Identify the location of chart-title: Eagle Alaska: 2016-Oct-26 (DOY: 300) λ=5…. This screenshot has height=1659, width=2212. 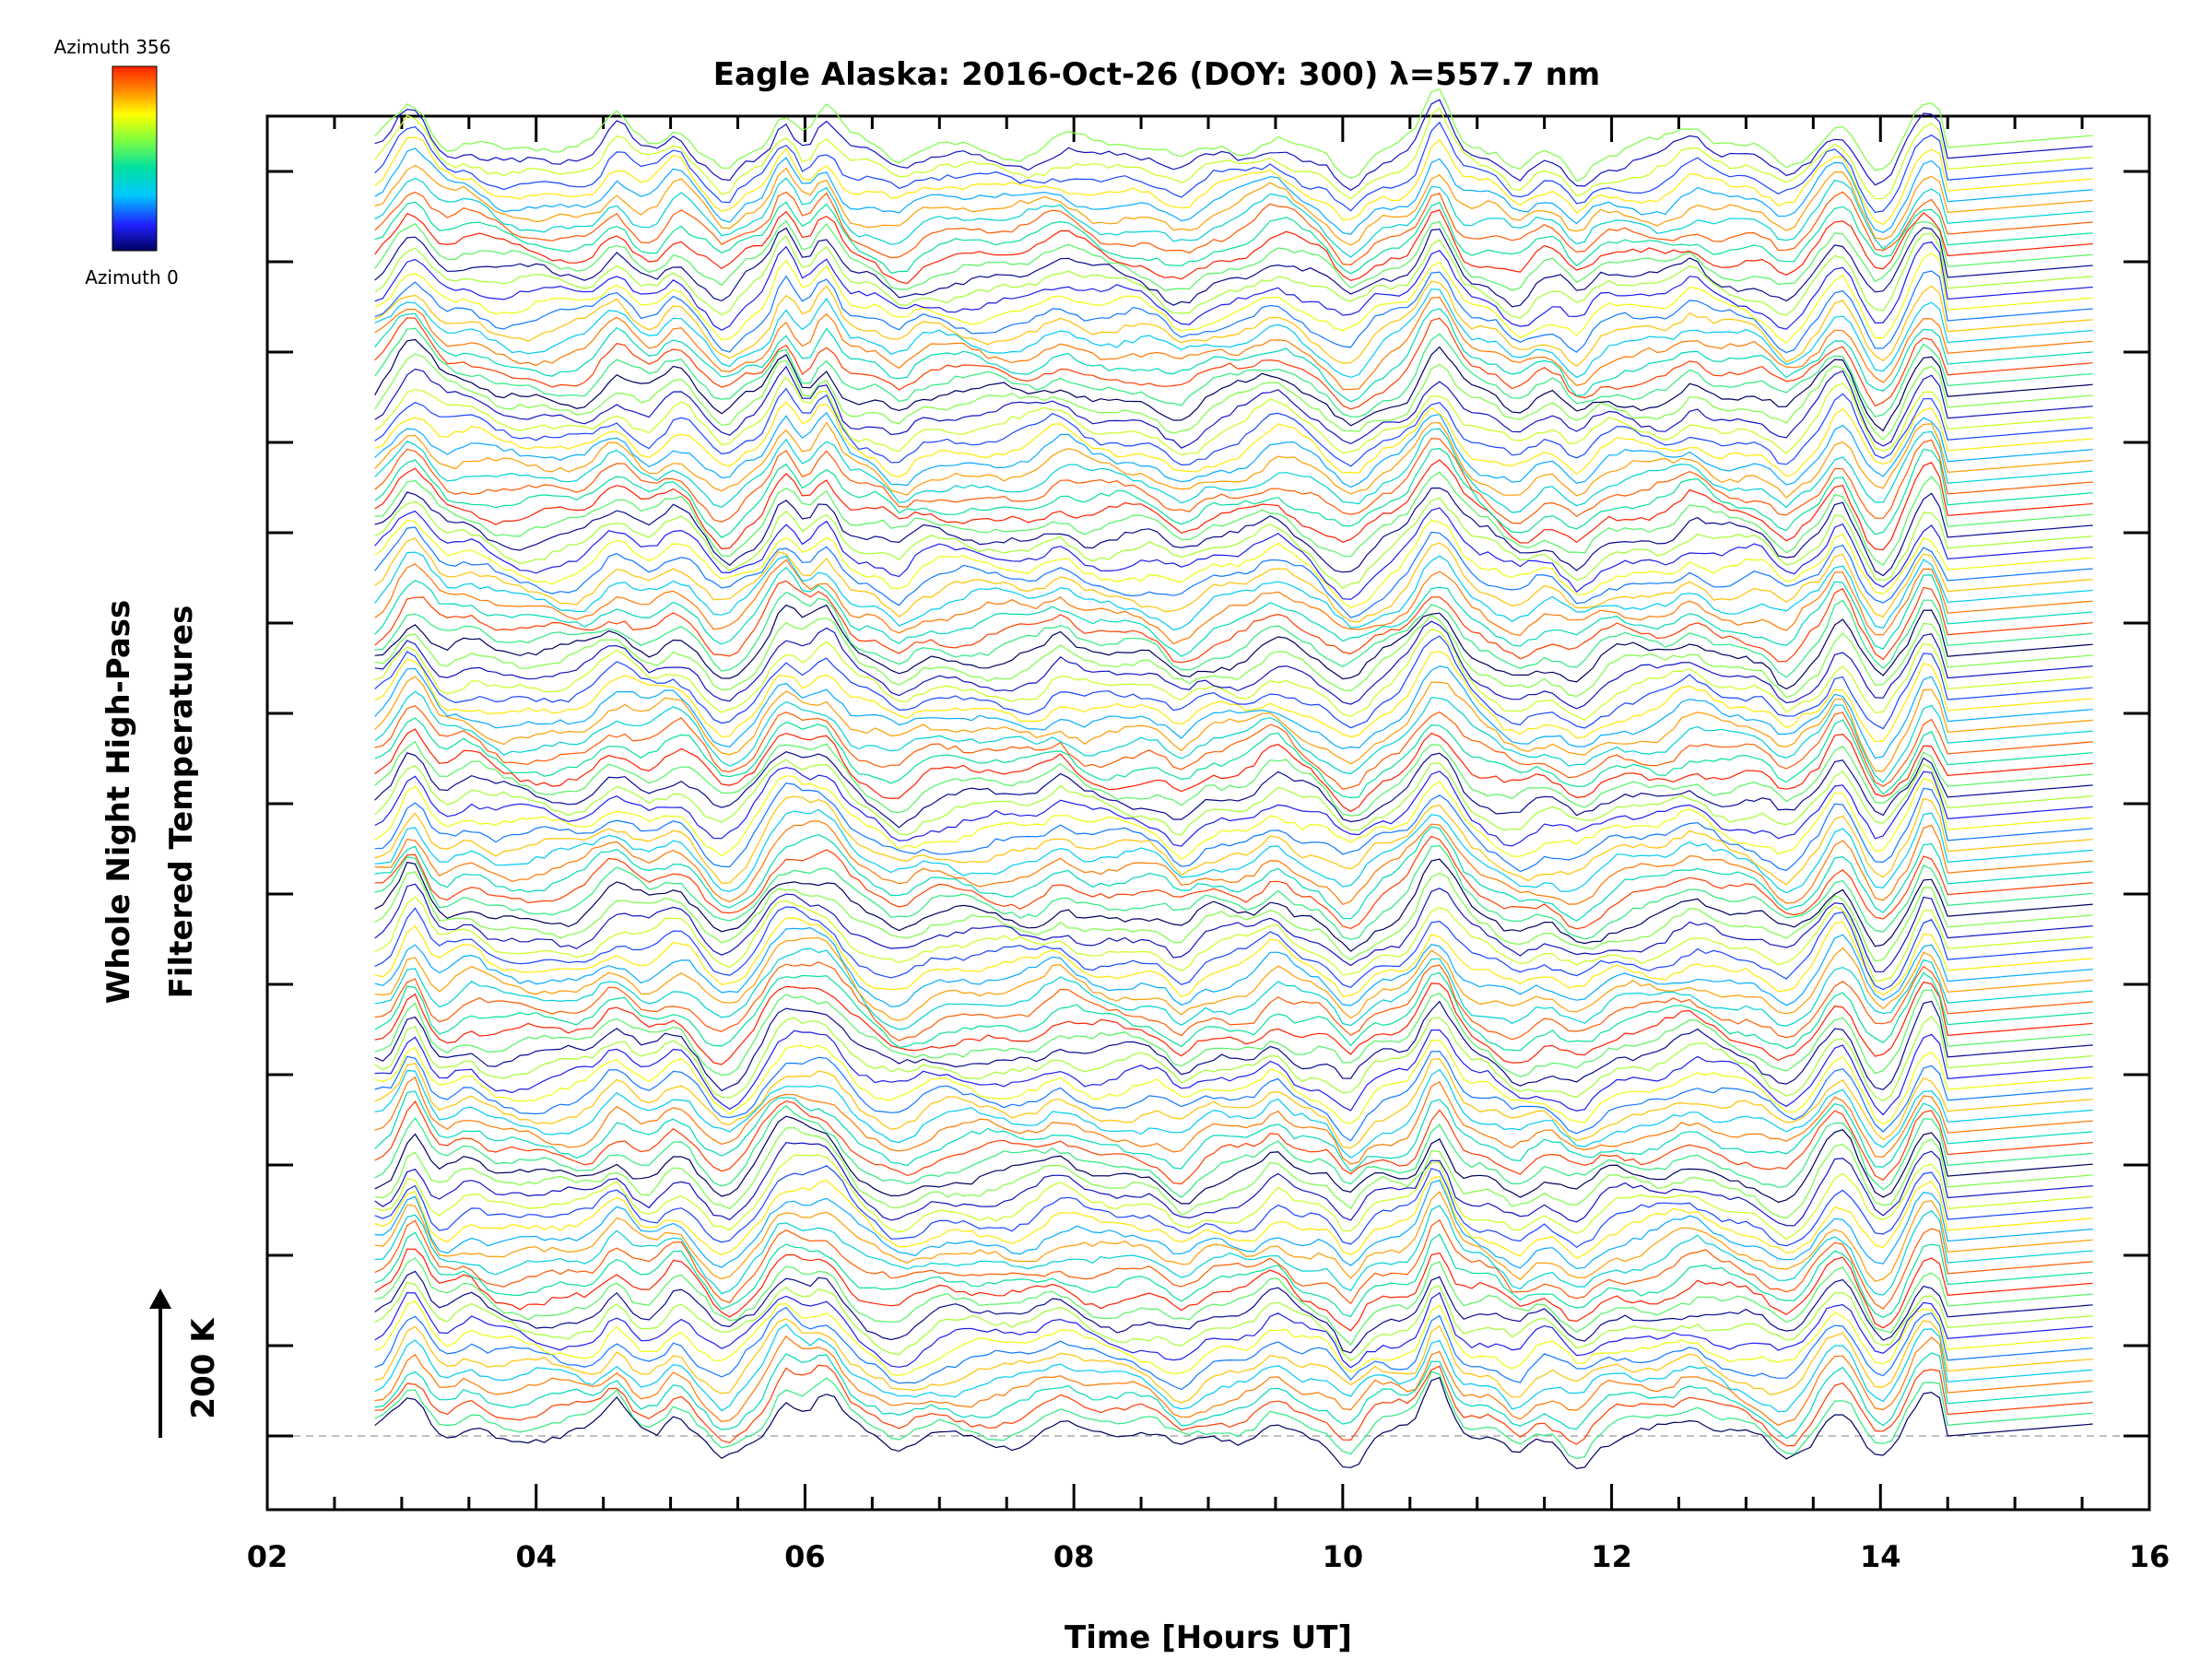
(1156, 74).